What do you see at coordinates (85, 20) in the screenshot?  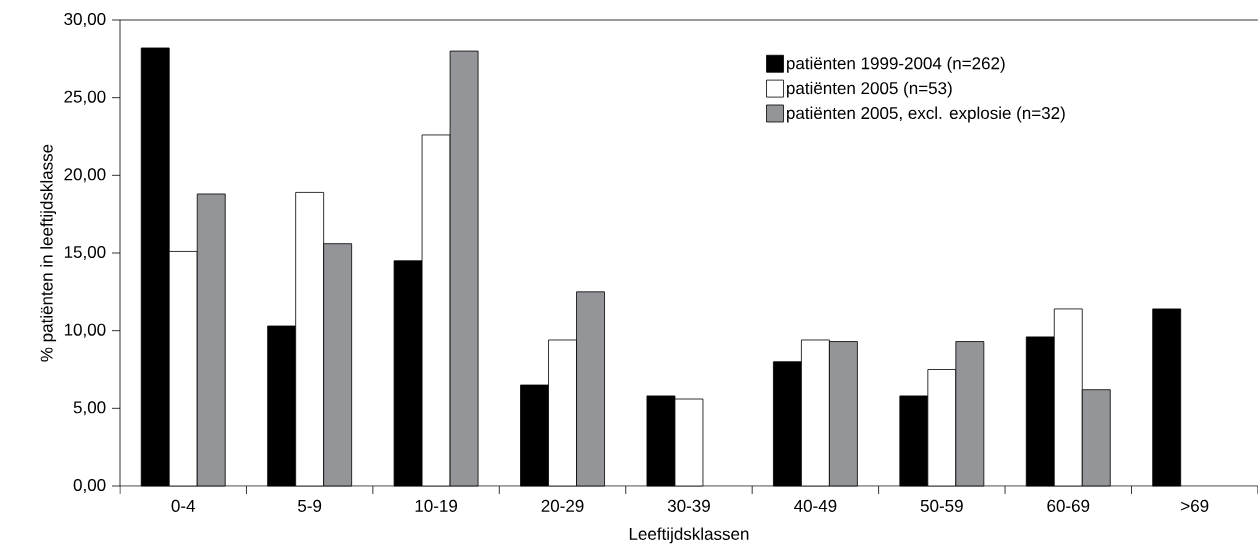 I see `y-tick-label: 30,00` at bounding box center [85, 20].